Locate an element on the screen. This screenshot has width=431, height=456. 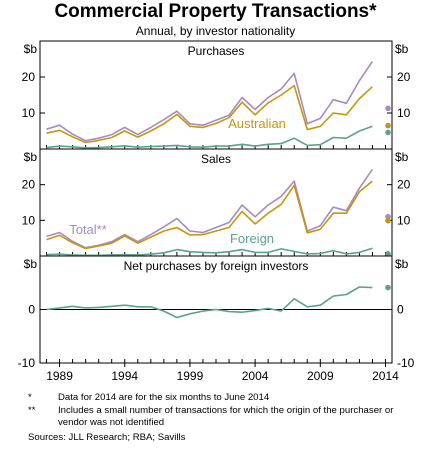
panel-3-title: Net purchases by foreign investors is located at coordinates (216, 266).